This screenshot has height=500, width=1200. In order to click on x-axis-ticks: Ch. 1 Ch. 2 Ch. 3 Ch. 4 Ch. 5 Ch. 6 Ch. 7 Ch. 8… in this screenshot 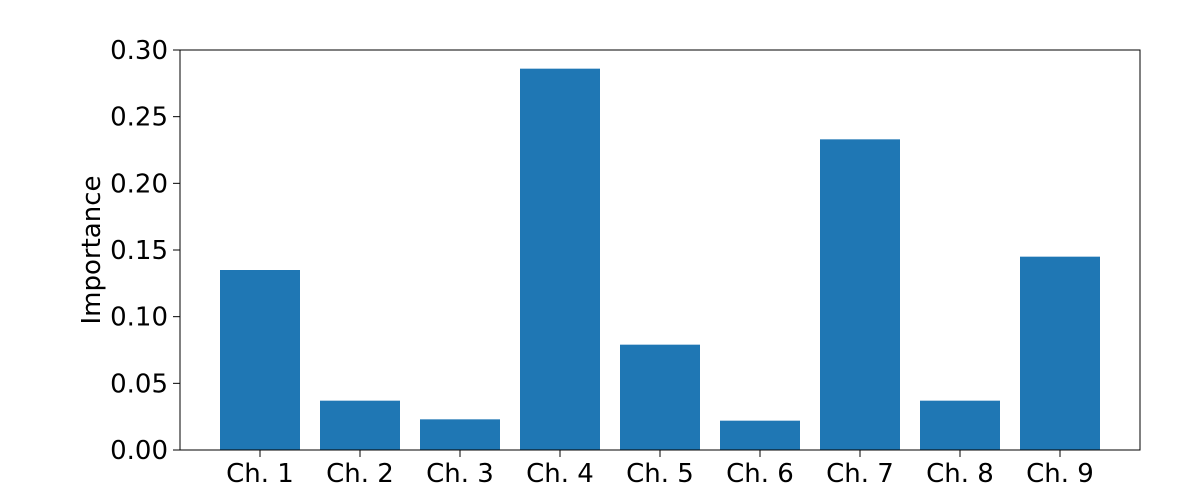, I will do `click(660, 469)`.